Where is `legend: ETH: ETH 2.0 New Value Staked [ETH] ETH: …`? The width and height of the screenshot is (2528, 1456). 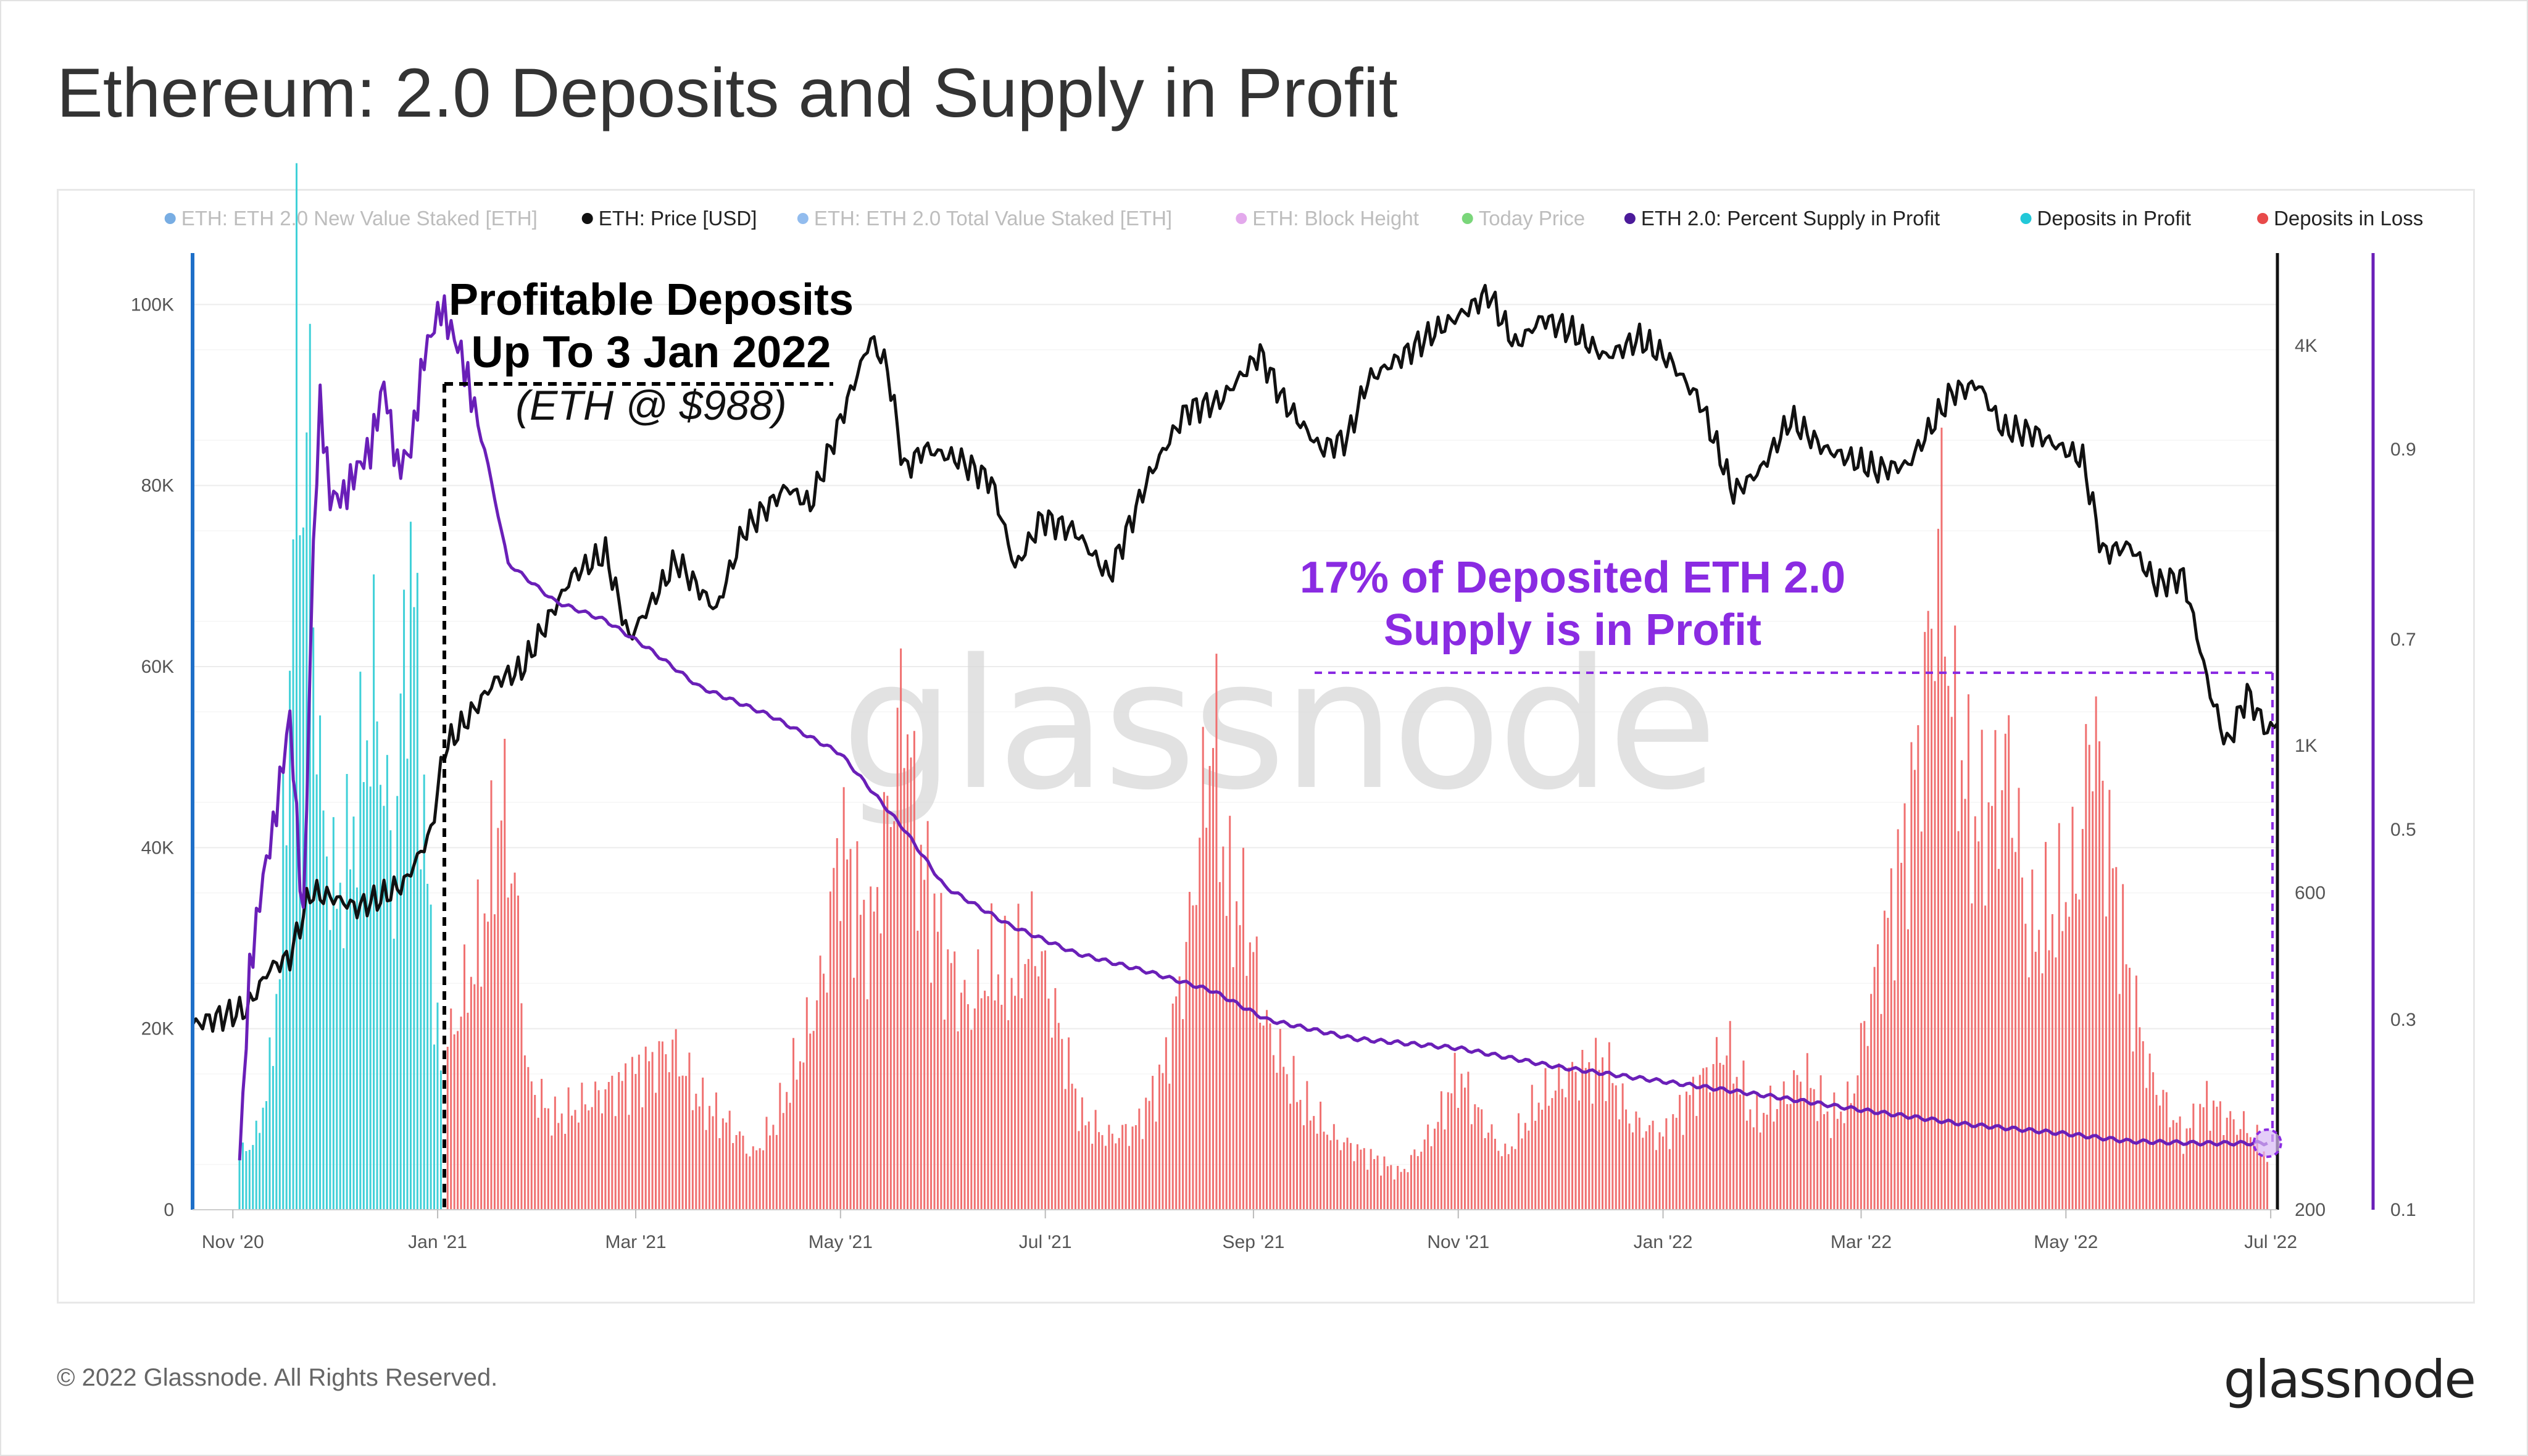 legend: ETH: ETH 2.0 New Value Staked [ETH] ETH: … is located at coordinates (1293, 218).